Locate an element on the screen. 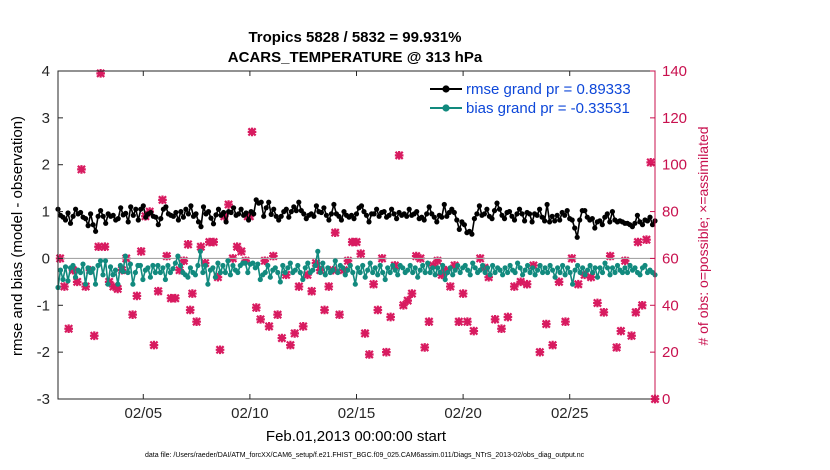 The height and width of the screenshot is (470, 830). y-left-axis-label: rmse and bias (model - observation) is located at coordinates (17, 236).